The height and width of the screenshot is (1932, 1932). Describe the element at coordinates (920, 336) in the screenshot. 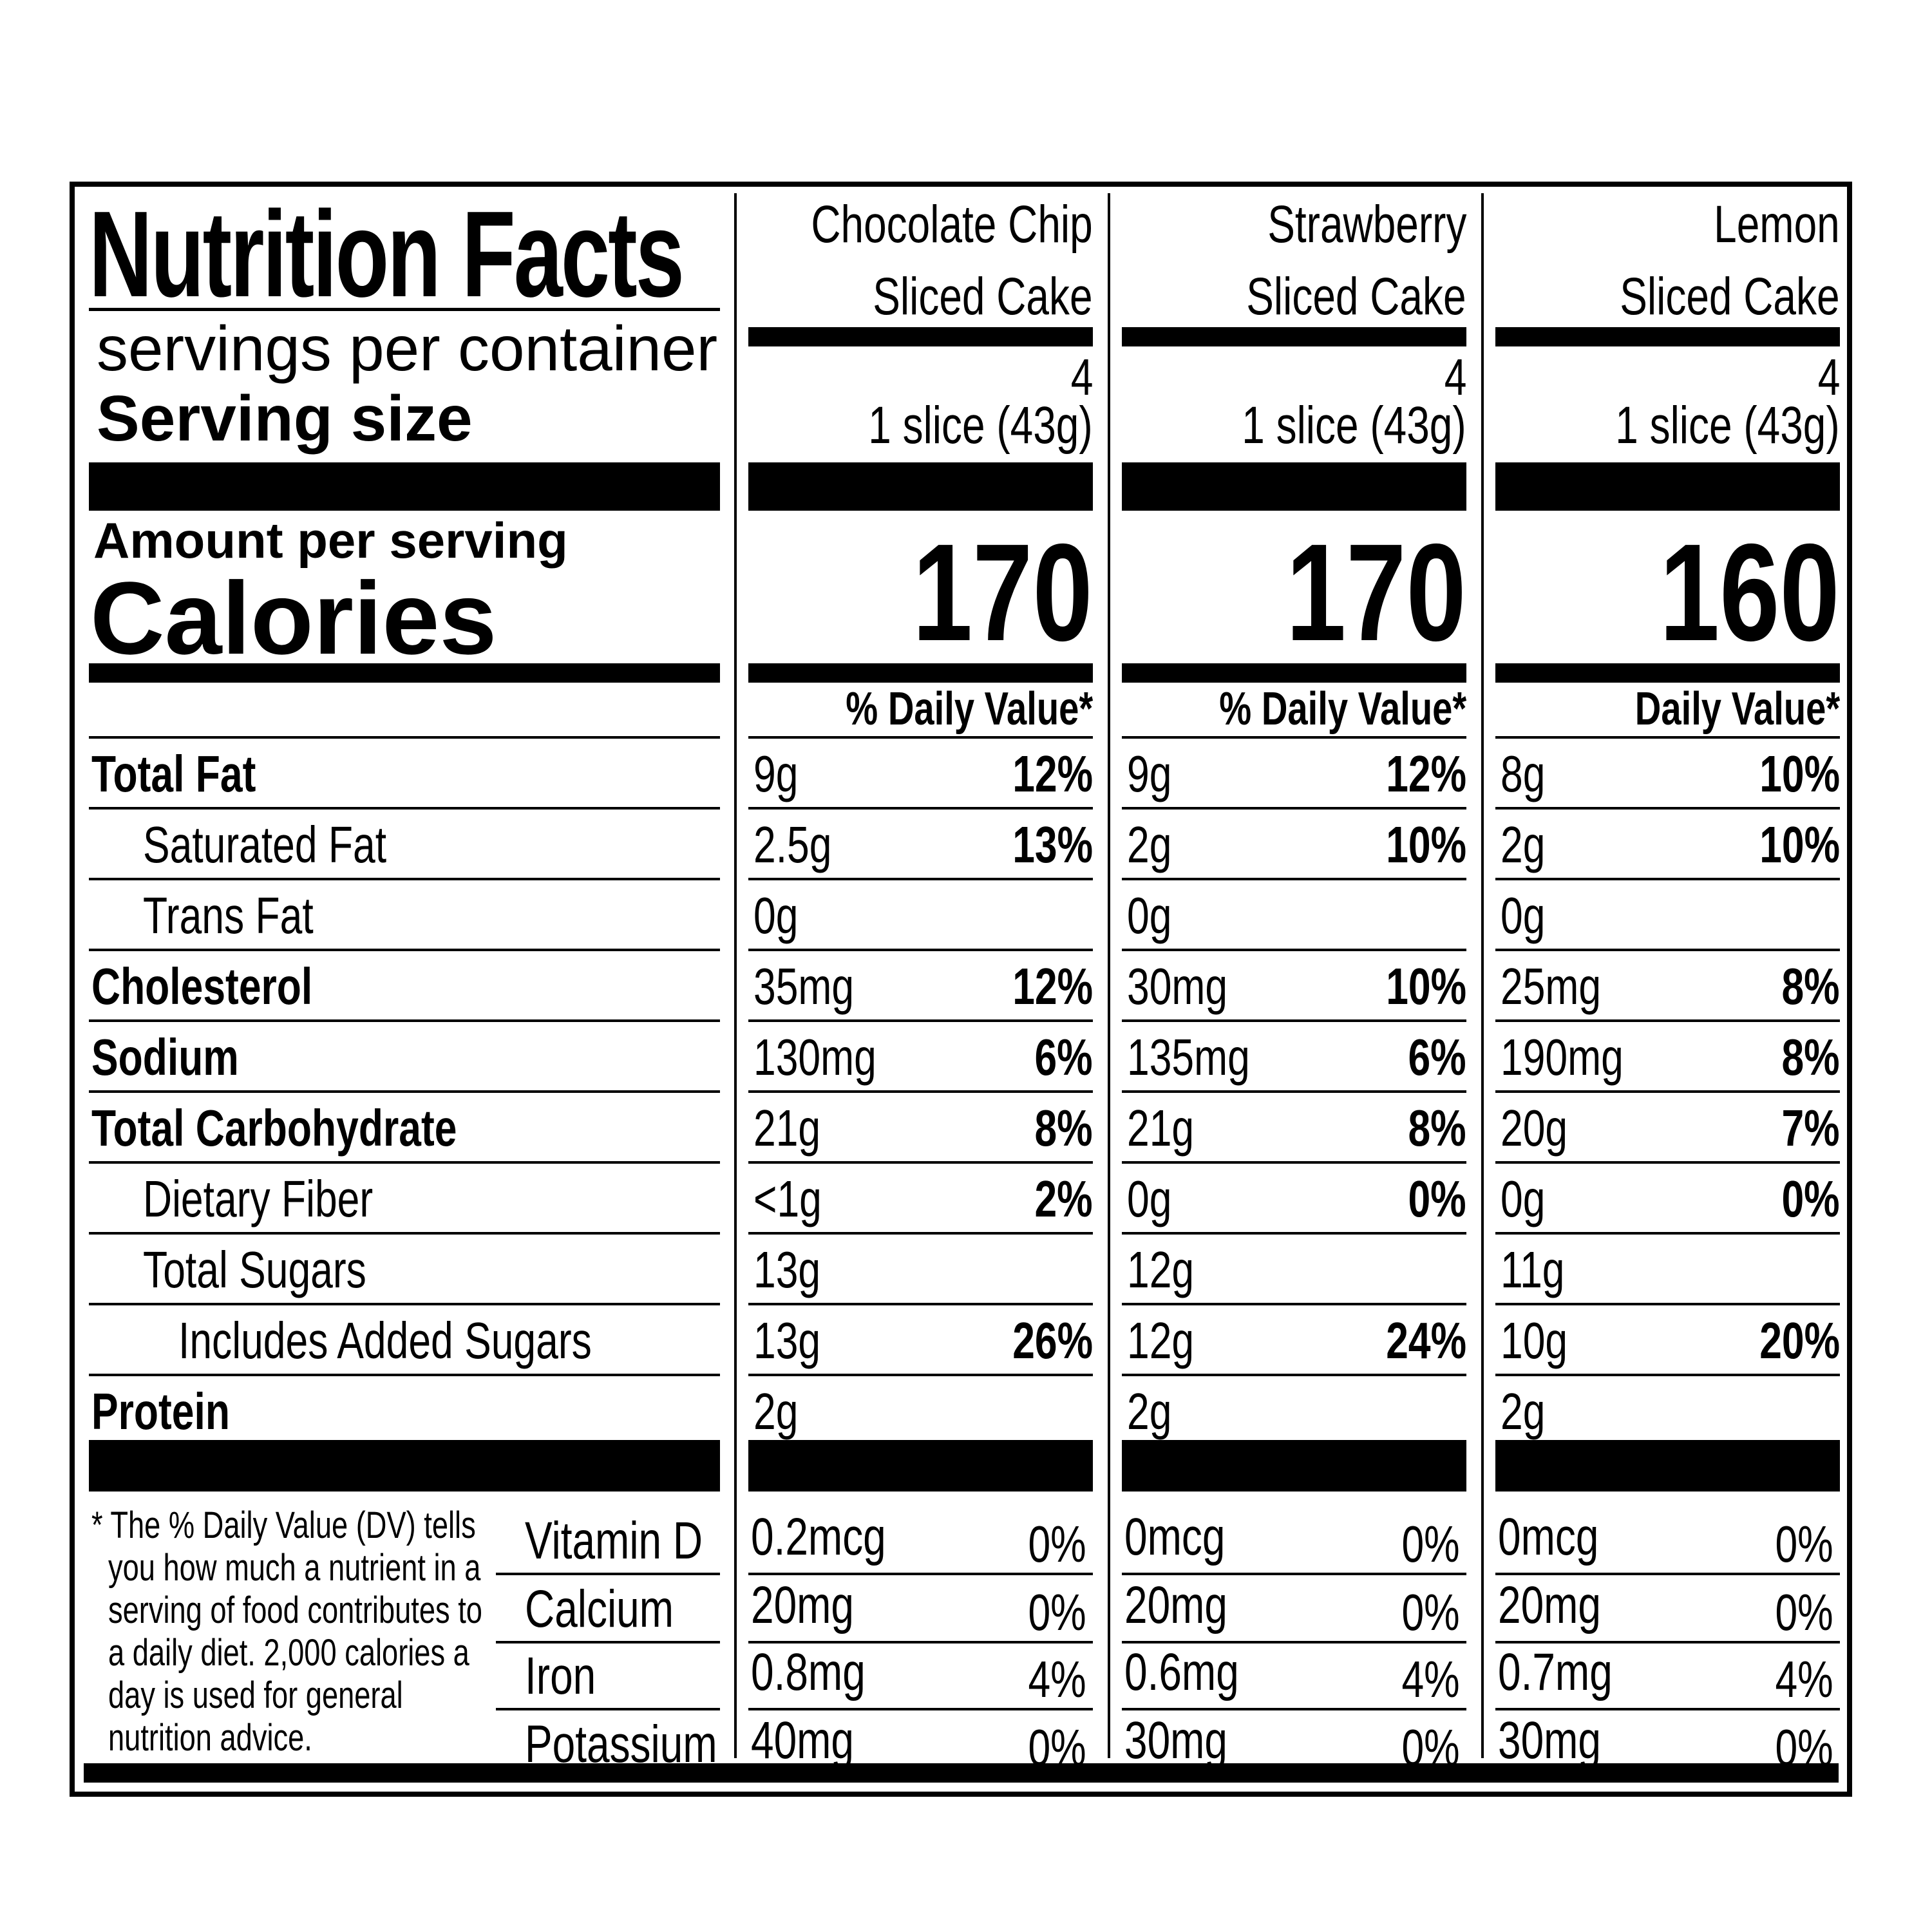

I see `thick-bar-name` at that location.